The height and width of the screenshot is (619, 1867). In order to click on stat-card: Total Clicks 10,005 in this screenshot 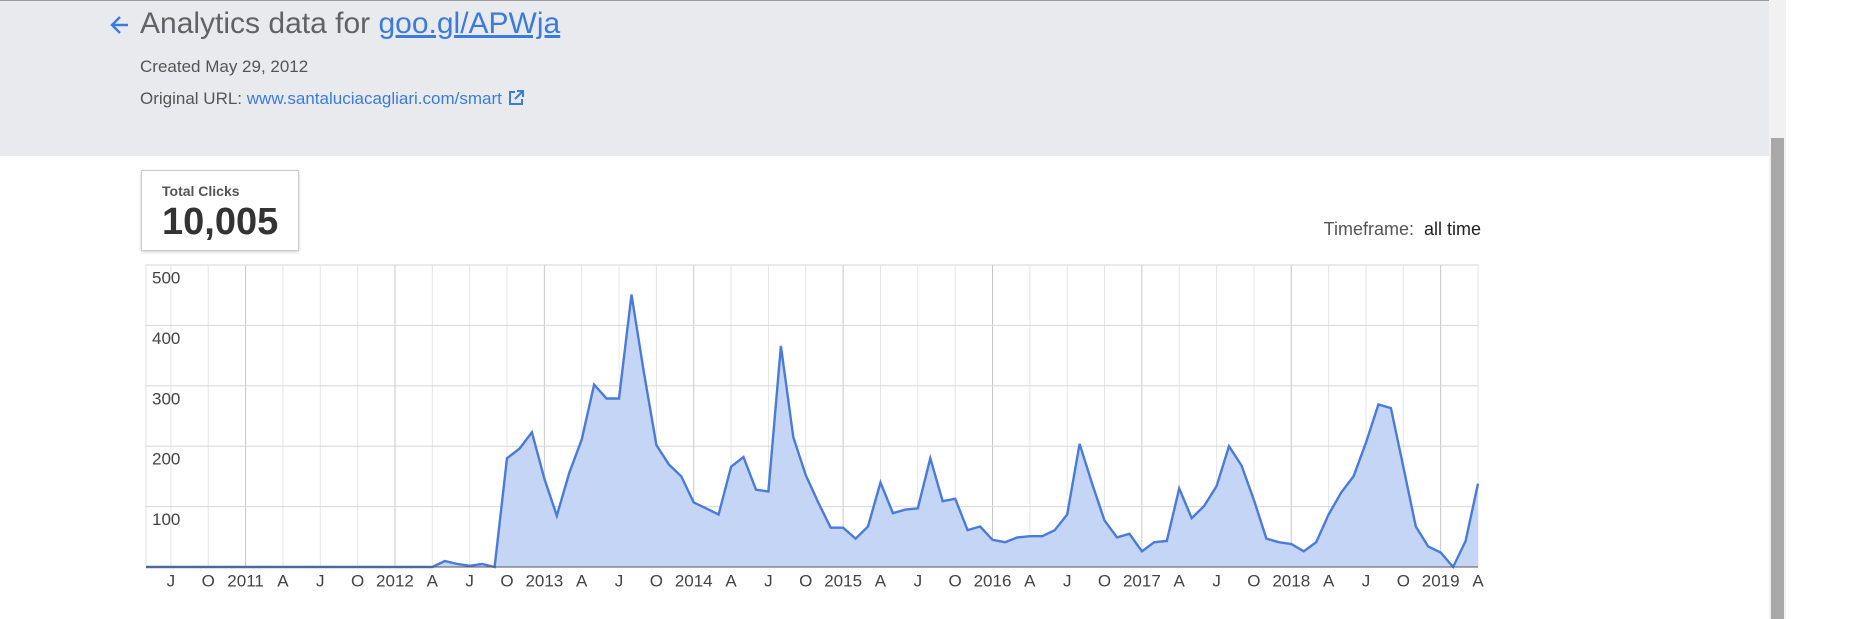, I will do `click(220, 210)`.